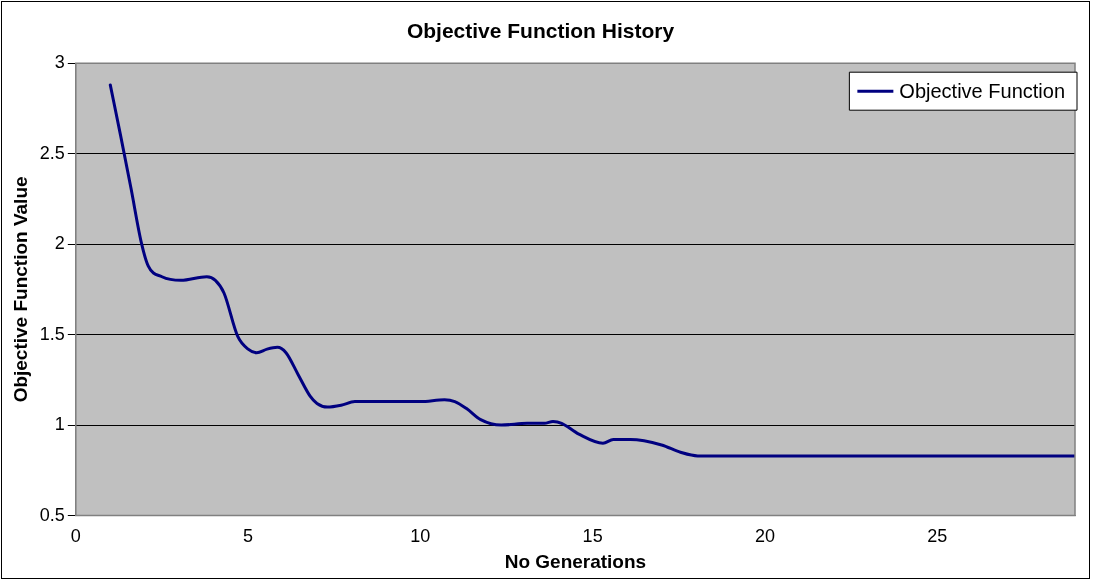 This screenshot has width=1093, height=582. What do you see at coordinates (937, 536) in the screenshot?
I see `x-tick-label: 25` at bounding box center [937, 536].